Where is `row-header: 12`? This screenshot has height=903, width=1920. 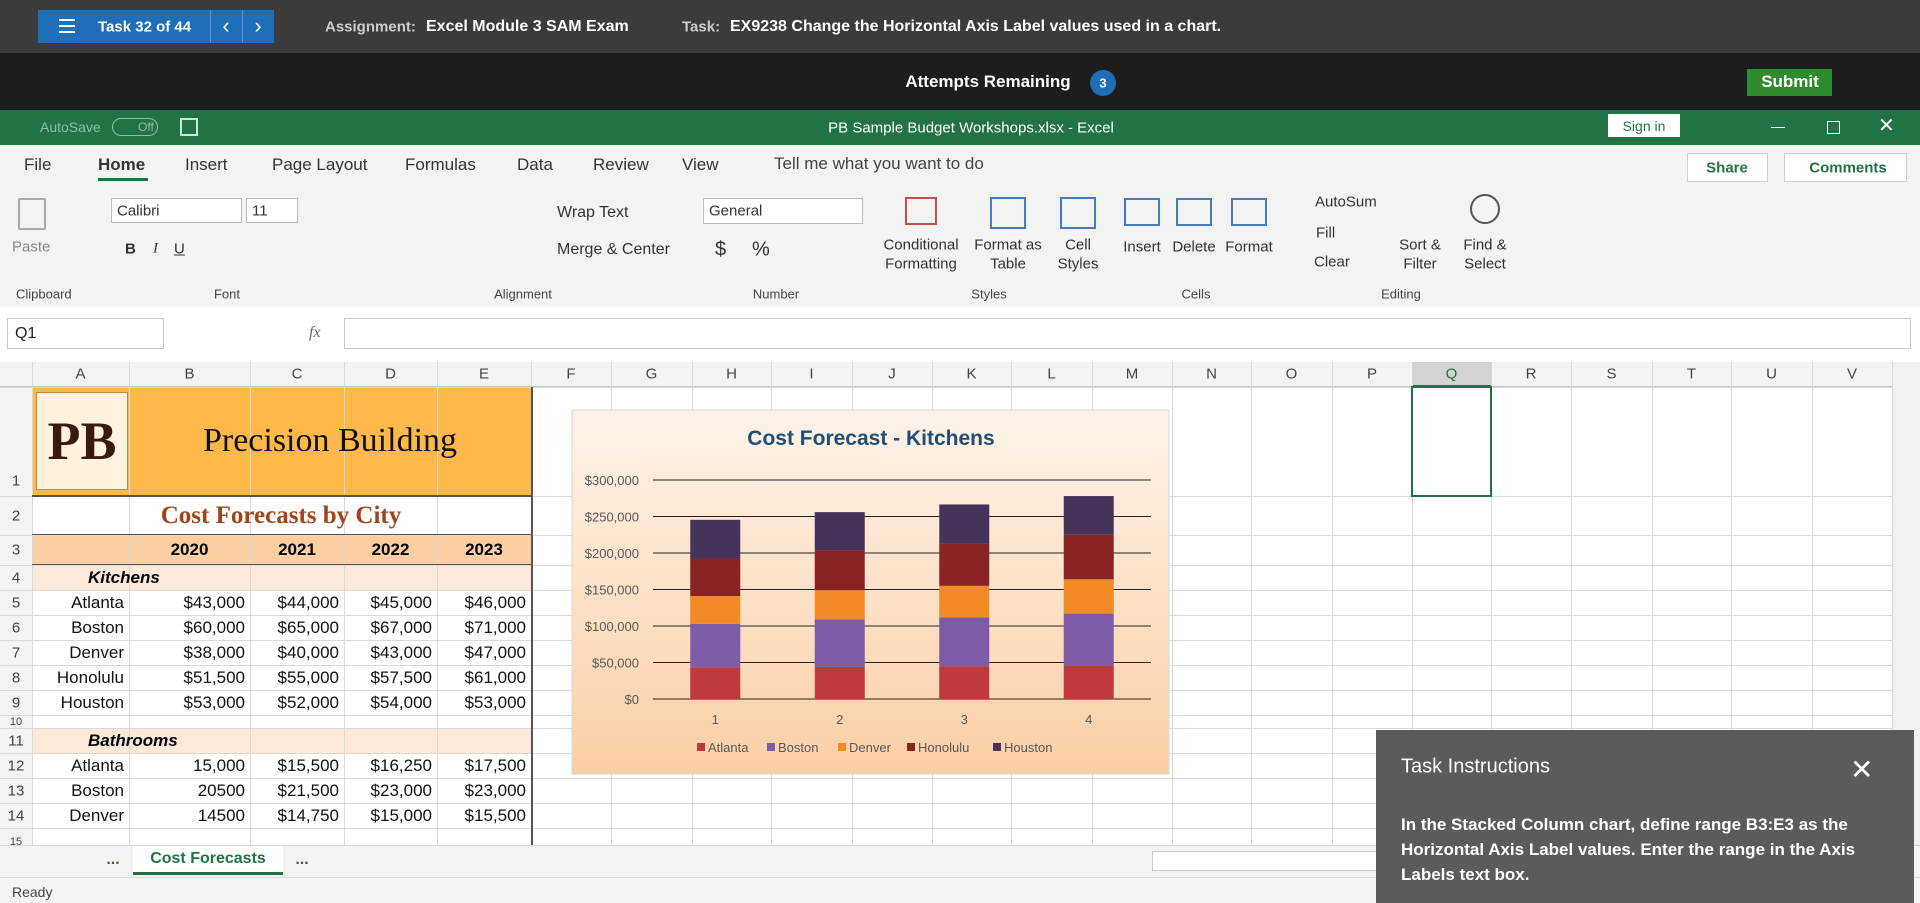
row-header: 12 is located at coordinates (16, 765).